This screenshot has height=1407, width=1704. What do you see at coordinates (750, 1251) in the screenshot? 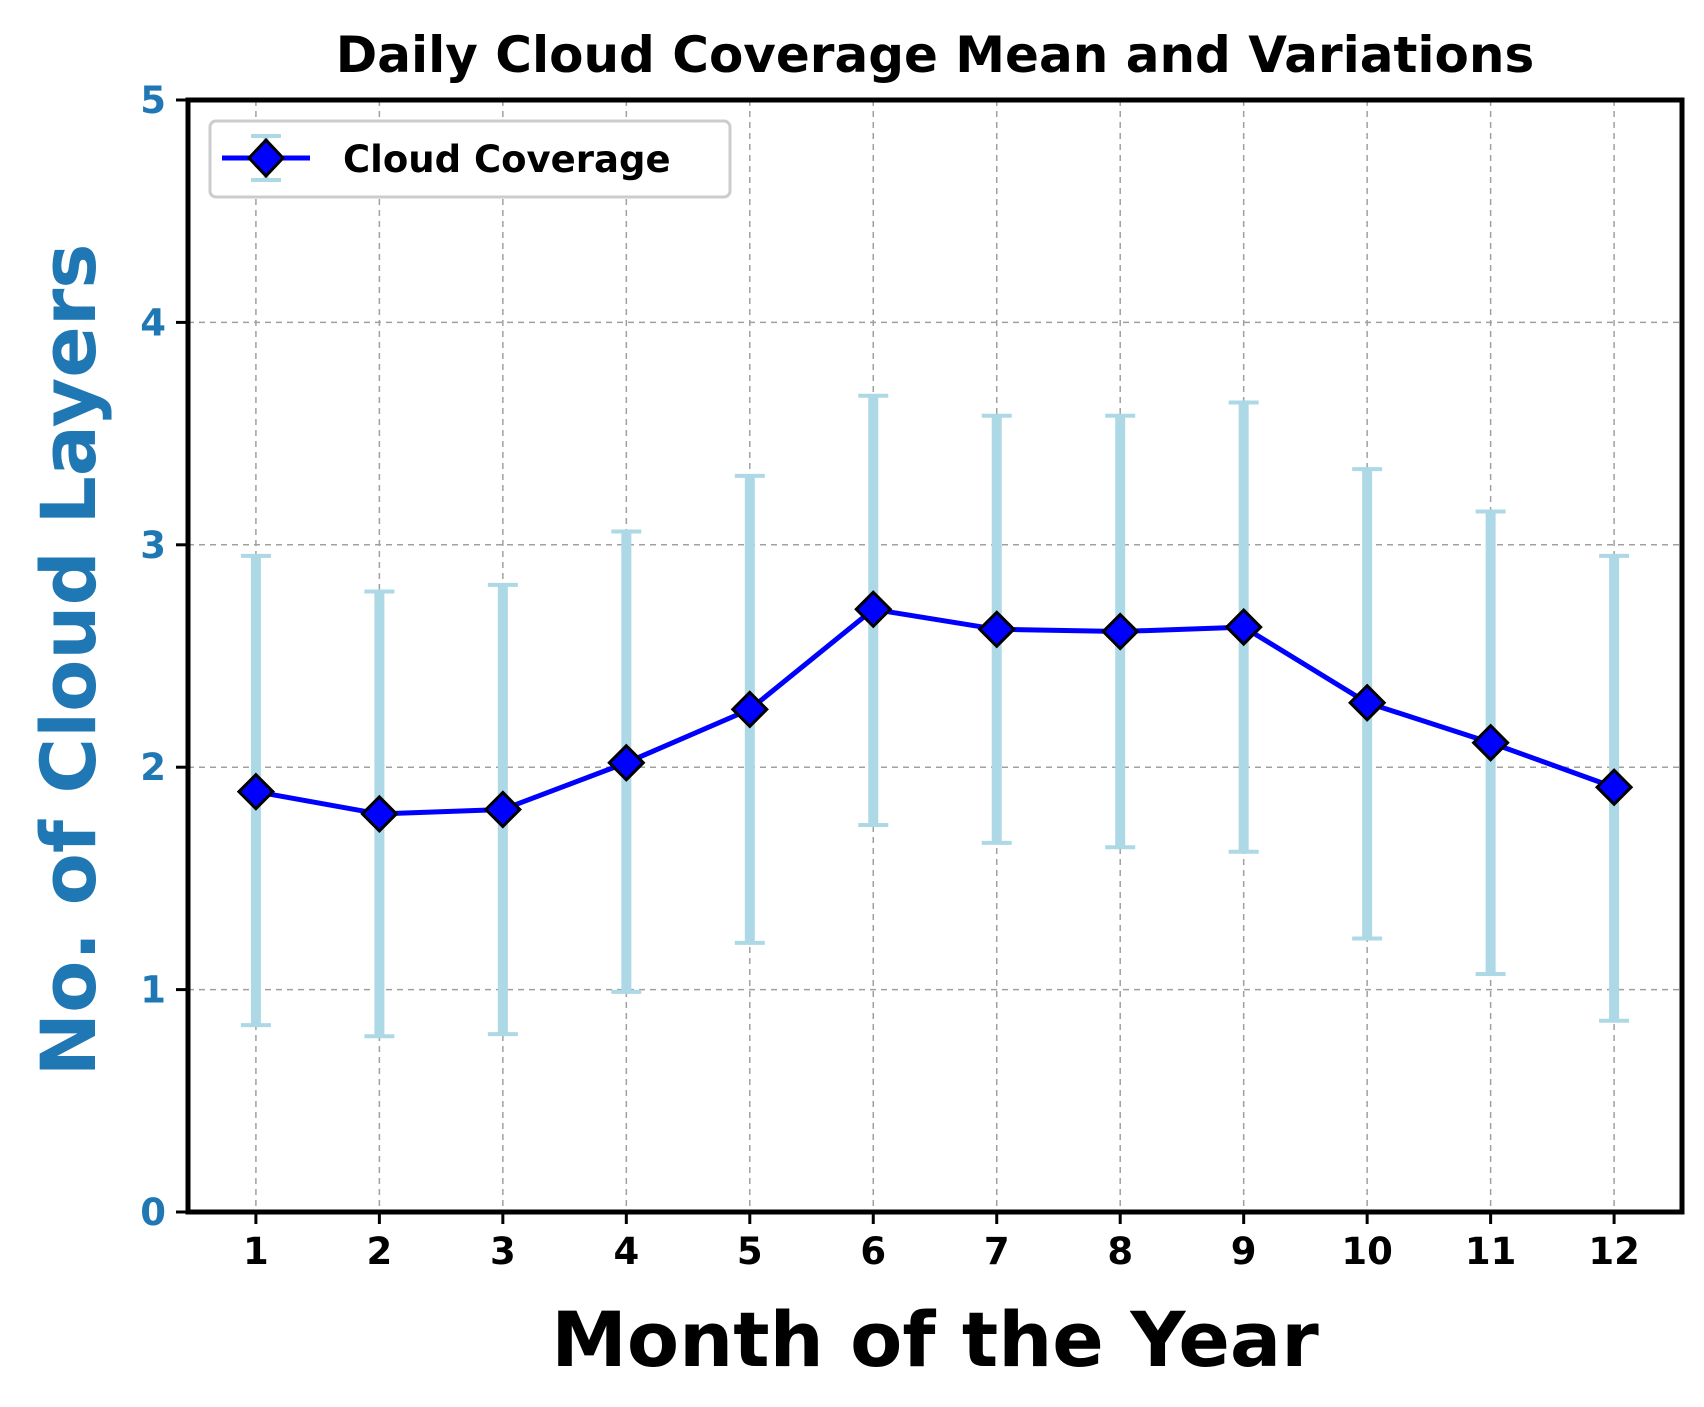
I see `x-tick-label: 5` at bounding box center [750, 1251].